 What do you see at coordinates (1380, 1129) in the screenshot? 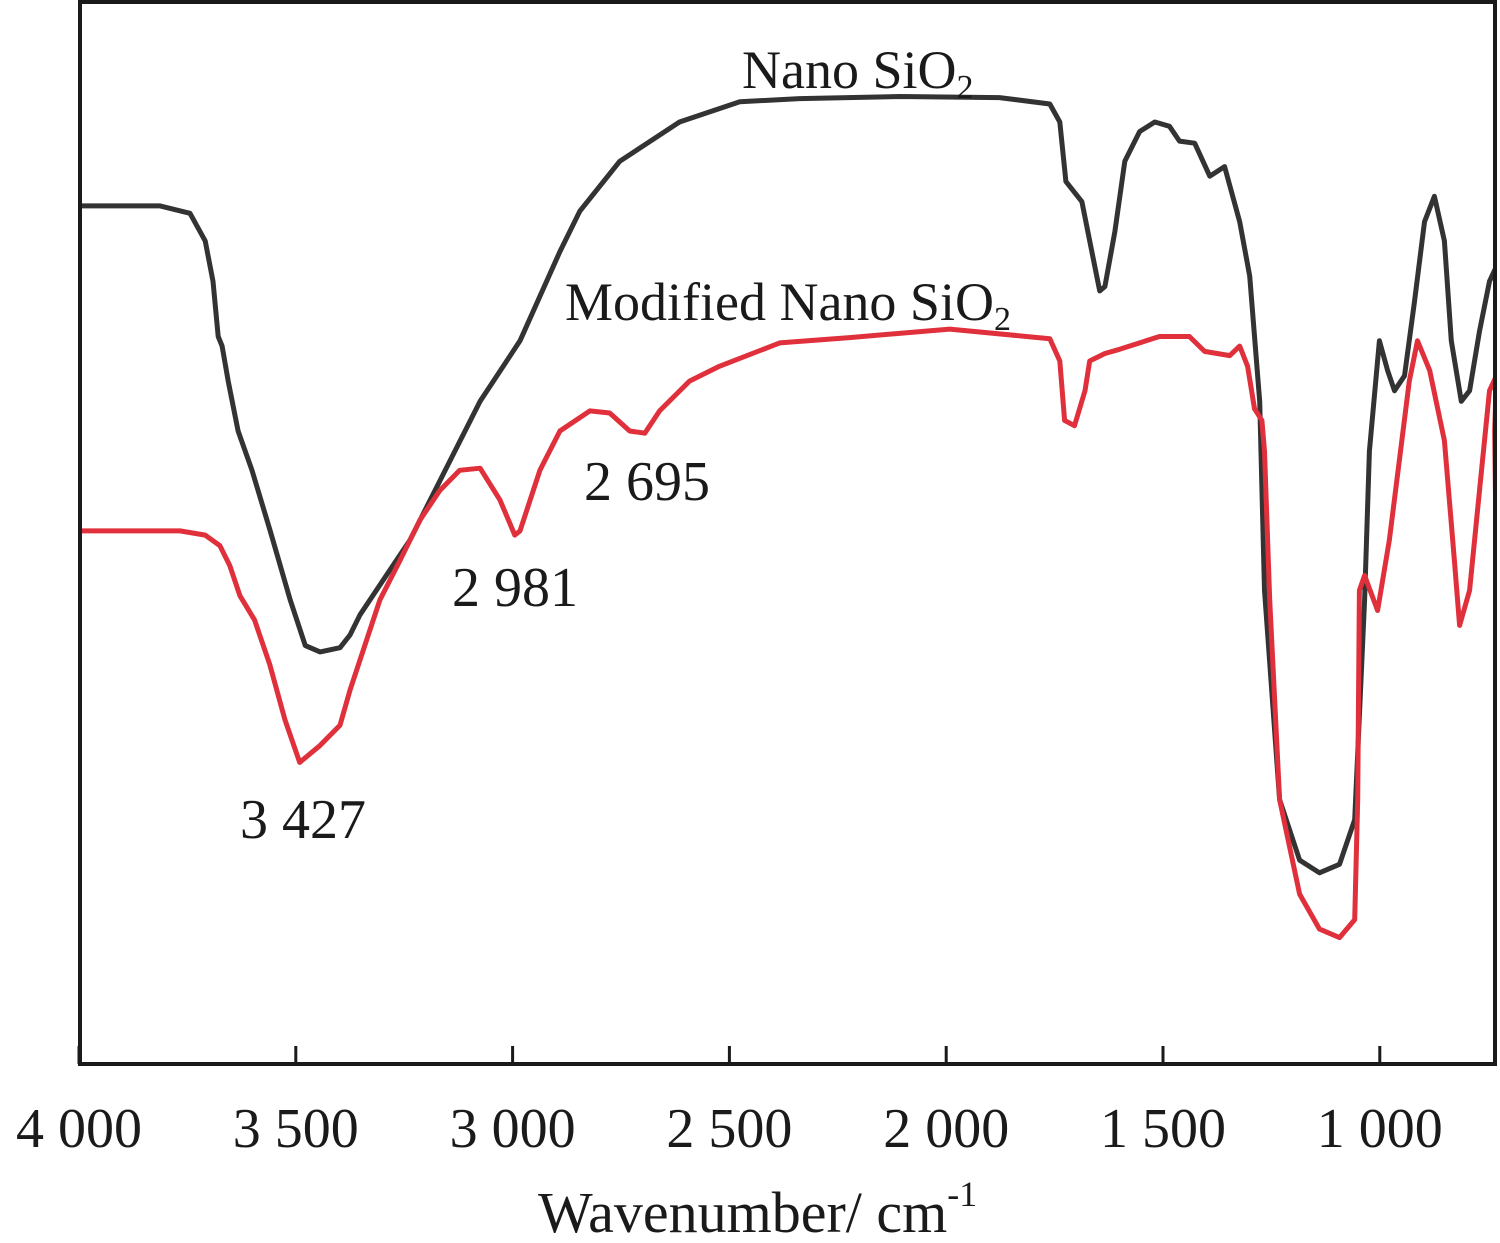
I see `x-tick-label: 1 000` at bounding box center [1380, 1129].